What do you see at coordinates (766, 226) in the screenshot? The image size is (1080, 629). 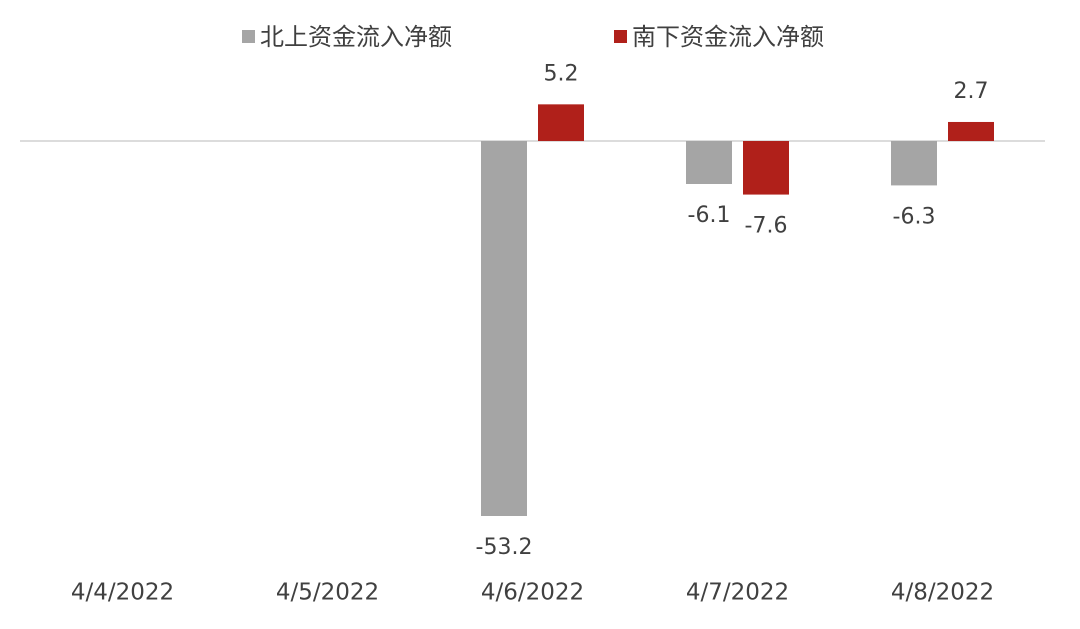 I see `data-label: -7.6` at bounding box center [766, 226].